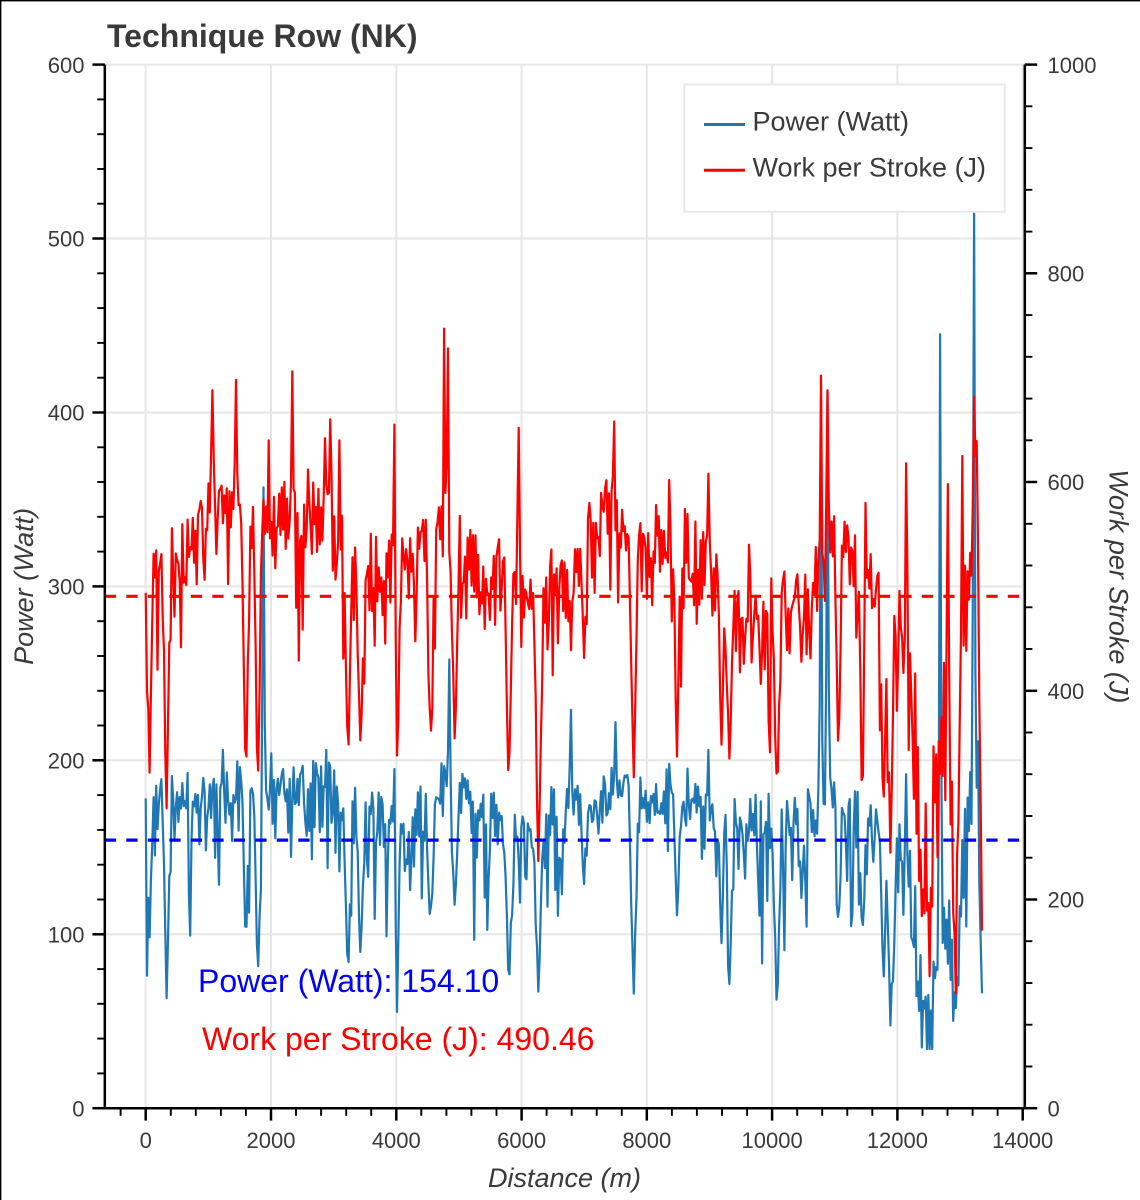 This screenshot has width=1140, height=1200. What do you see at coordinates (1072, 65) in the screenshot?
I see `svg-text: 1000` at bounding box center [1072, 65].